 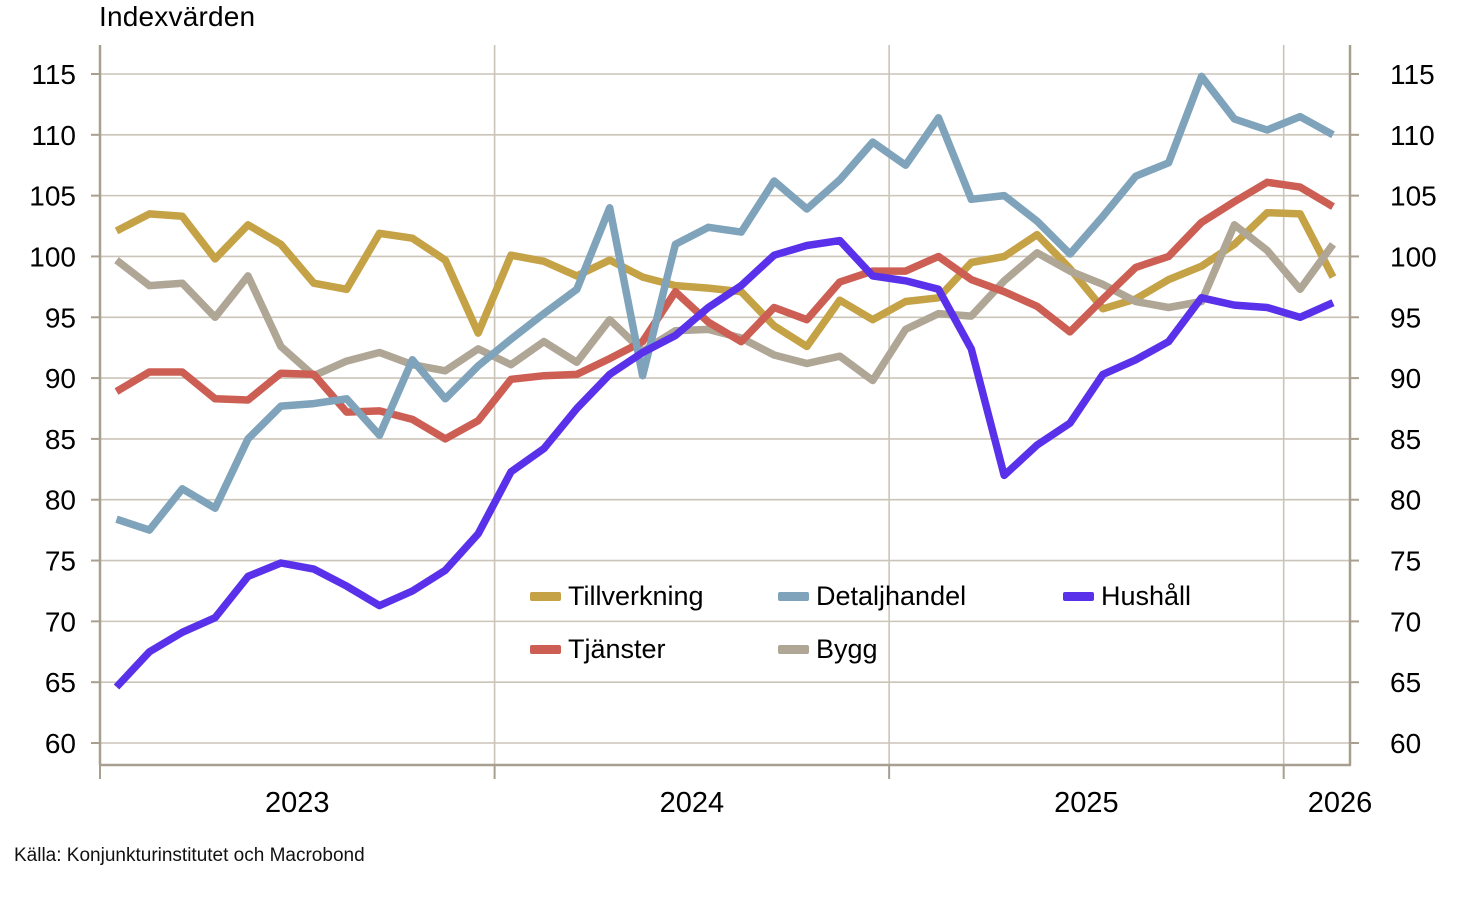 What do you see at coordinates (297, 803) in the screenshot?
I see `x-axis-year-label: 2023` at bounding box center [297, 803].